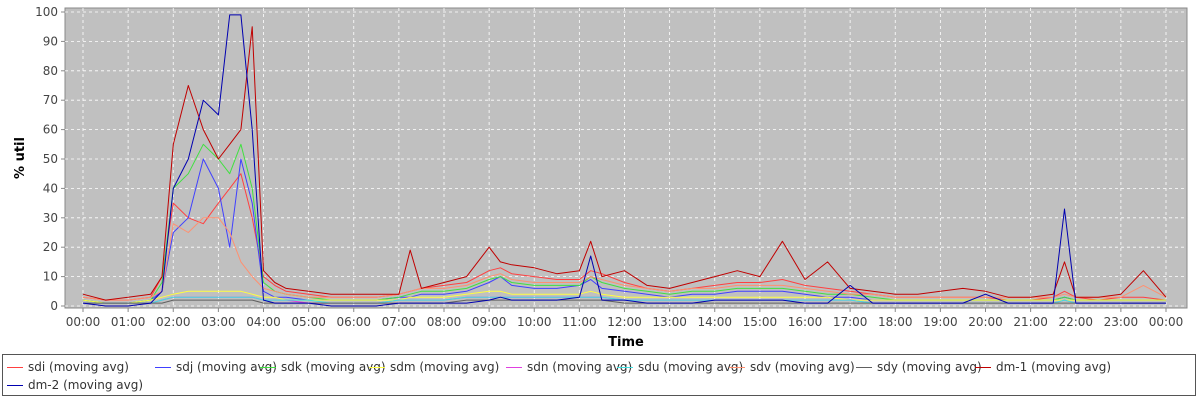  I want to click on legend-label: sdi (moving avg), so click(78, 367).